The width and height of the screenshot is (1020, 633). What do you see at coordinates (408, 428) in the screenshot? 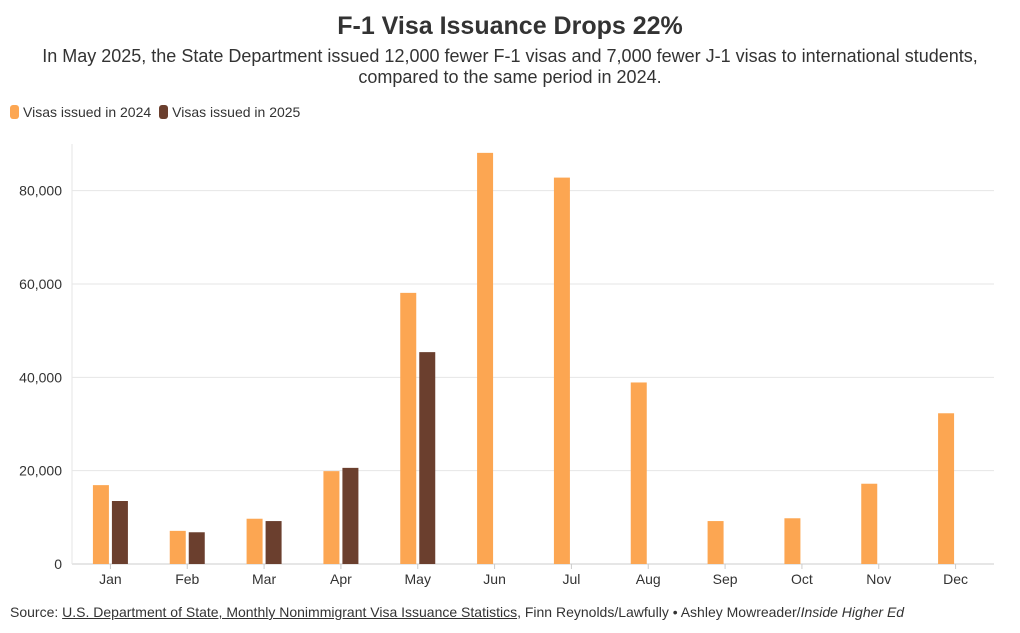
I see `bar-2024-may` at bounding box center [408, 428].